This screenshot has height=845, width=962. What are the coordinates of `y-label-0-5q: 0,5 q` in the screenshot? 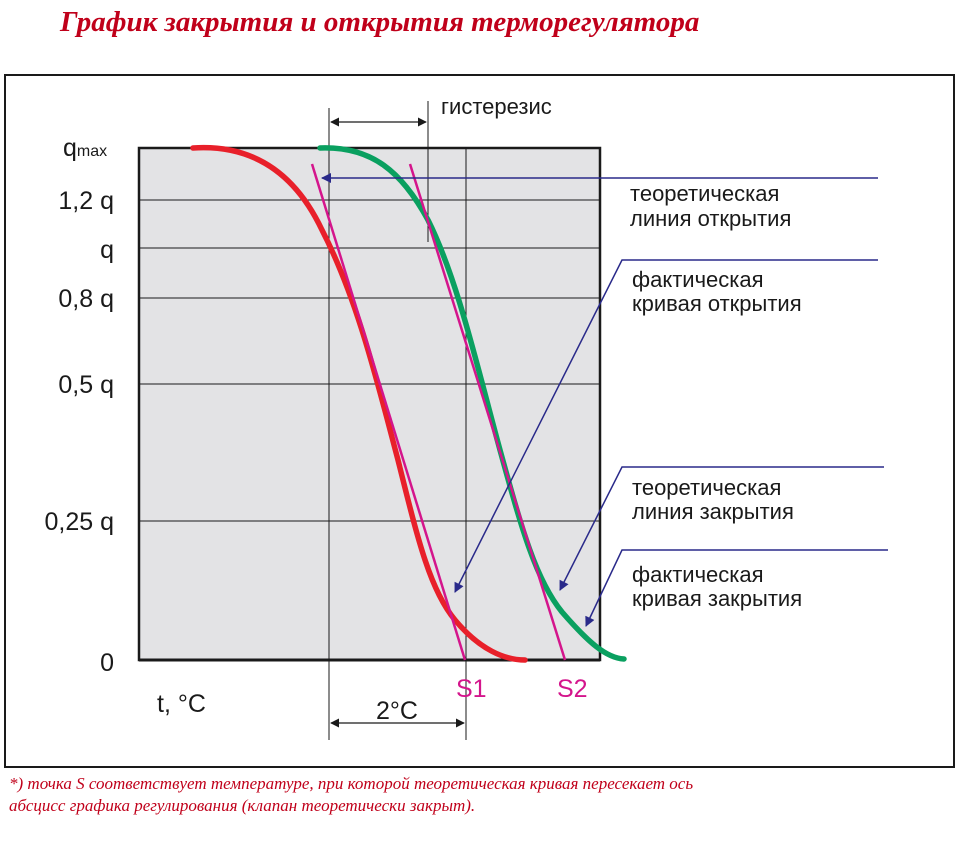 It's located at (86, 385).